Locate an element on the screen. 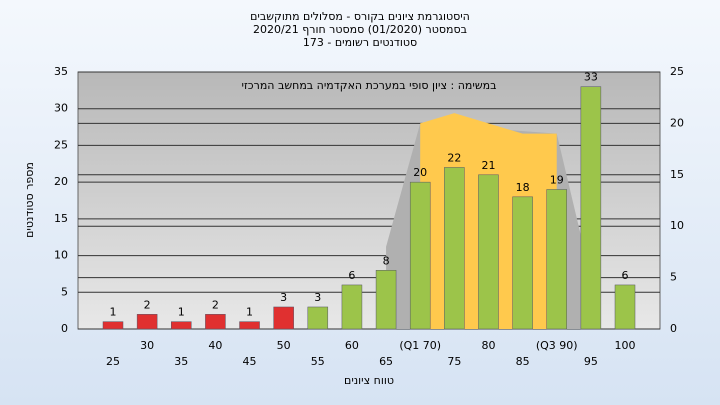 The width and height of the screenshot is (720, 405). x-tick-label: 95 is located at coordinates (591, 361).